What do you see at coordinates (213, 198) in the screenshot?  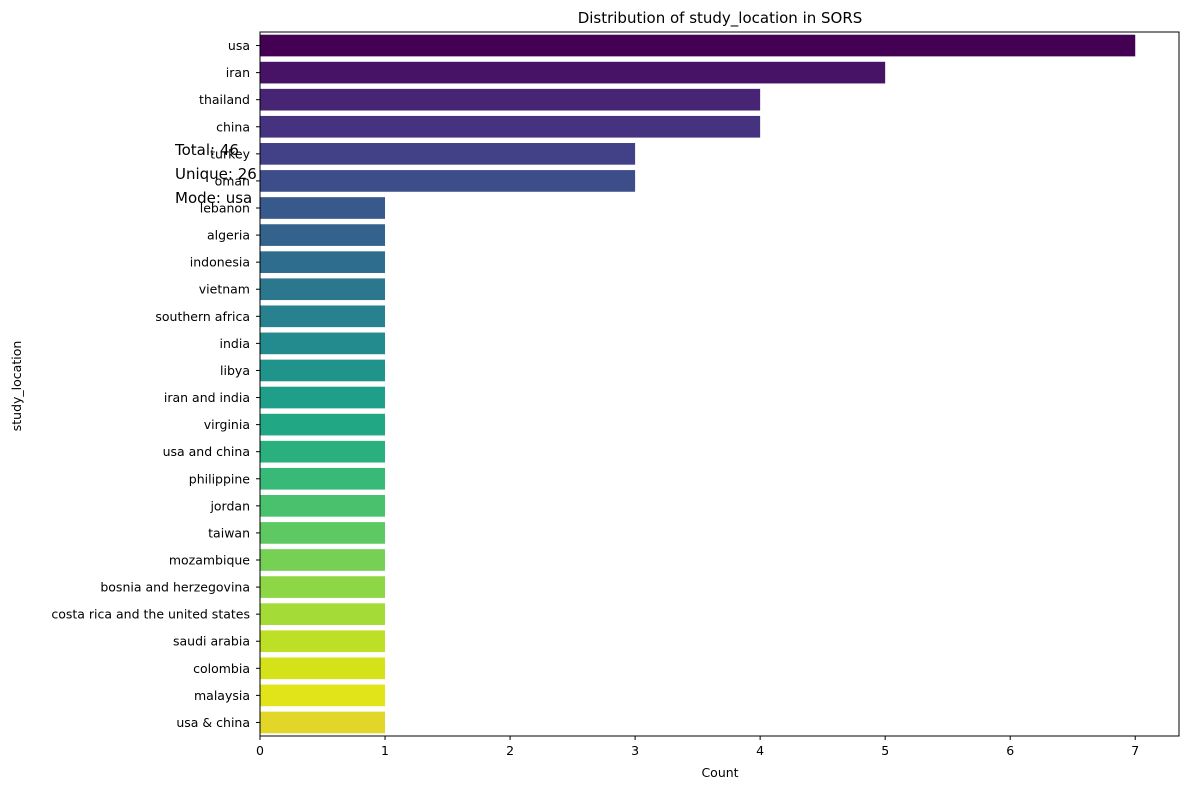 I see `stats-annotation-line: Mode: usa` at bounding box center [213, 198].